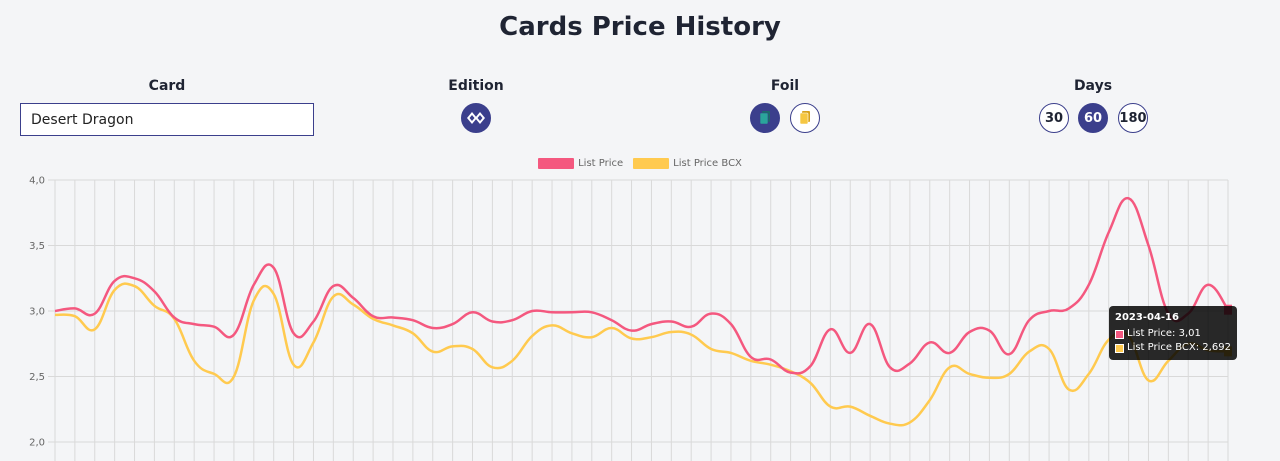  Describe the element at coordinates (1164, 333) in the screenshot. I see `tooltip-value-list-price: List Price: 3,01` at that location.